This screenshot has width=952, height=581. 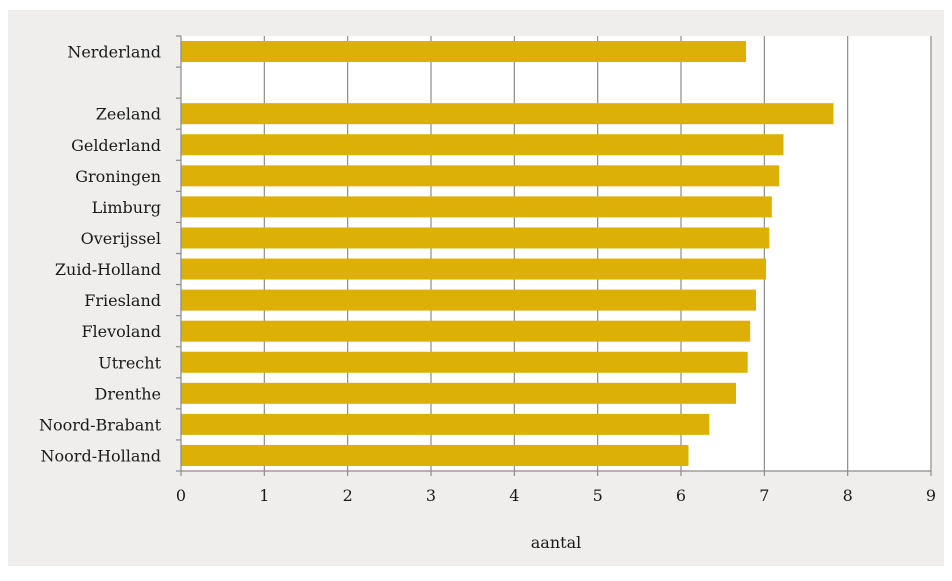 What do you see at coordinates (126, 207) in the screenshot?
I see `category-label: Limburg` at bounding box center [126, 207].